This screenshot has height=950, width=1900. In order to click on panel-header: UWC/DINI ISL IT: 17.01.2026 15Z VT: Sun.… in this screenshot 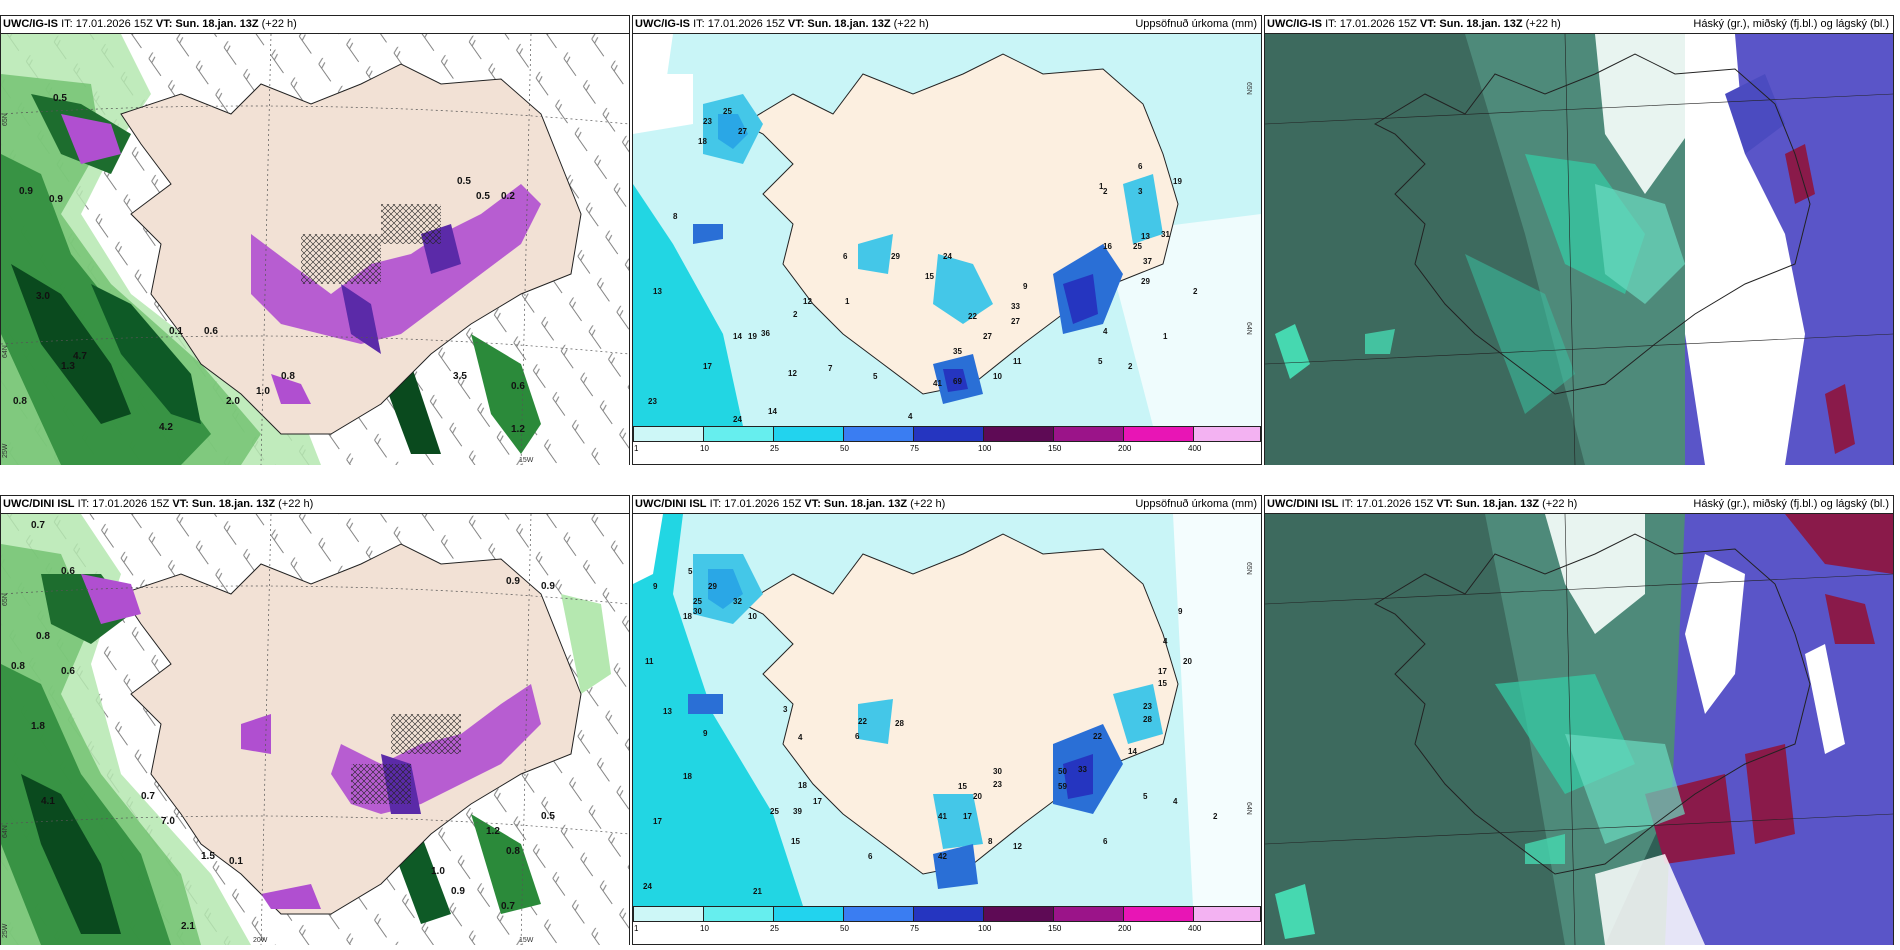, I will do `click(946, 504)`.